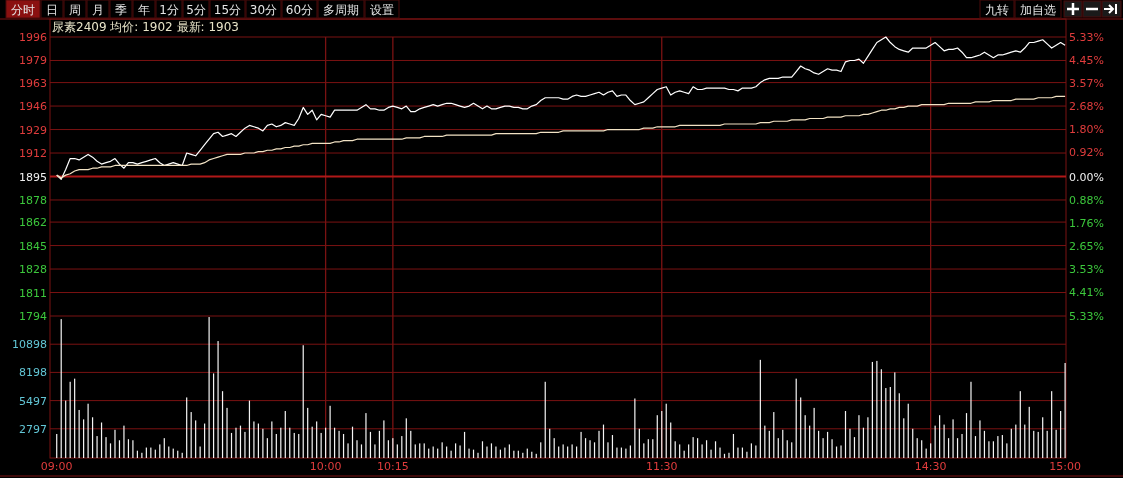 Image resolution: width=1123 pixels, height=478 pixels. I want to click on toolbar: 分时 日 周 月 季 年 1分 5分 15分 30分 60分 多周期 设置, so click(202, 9).